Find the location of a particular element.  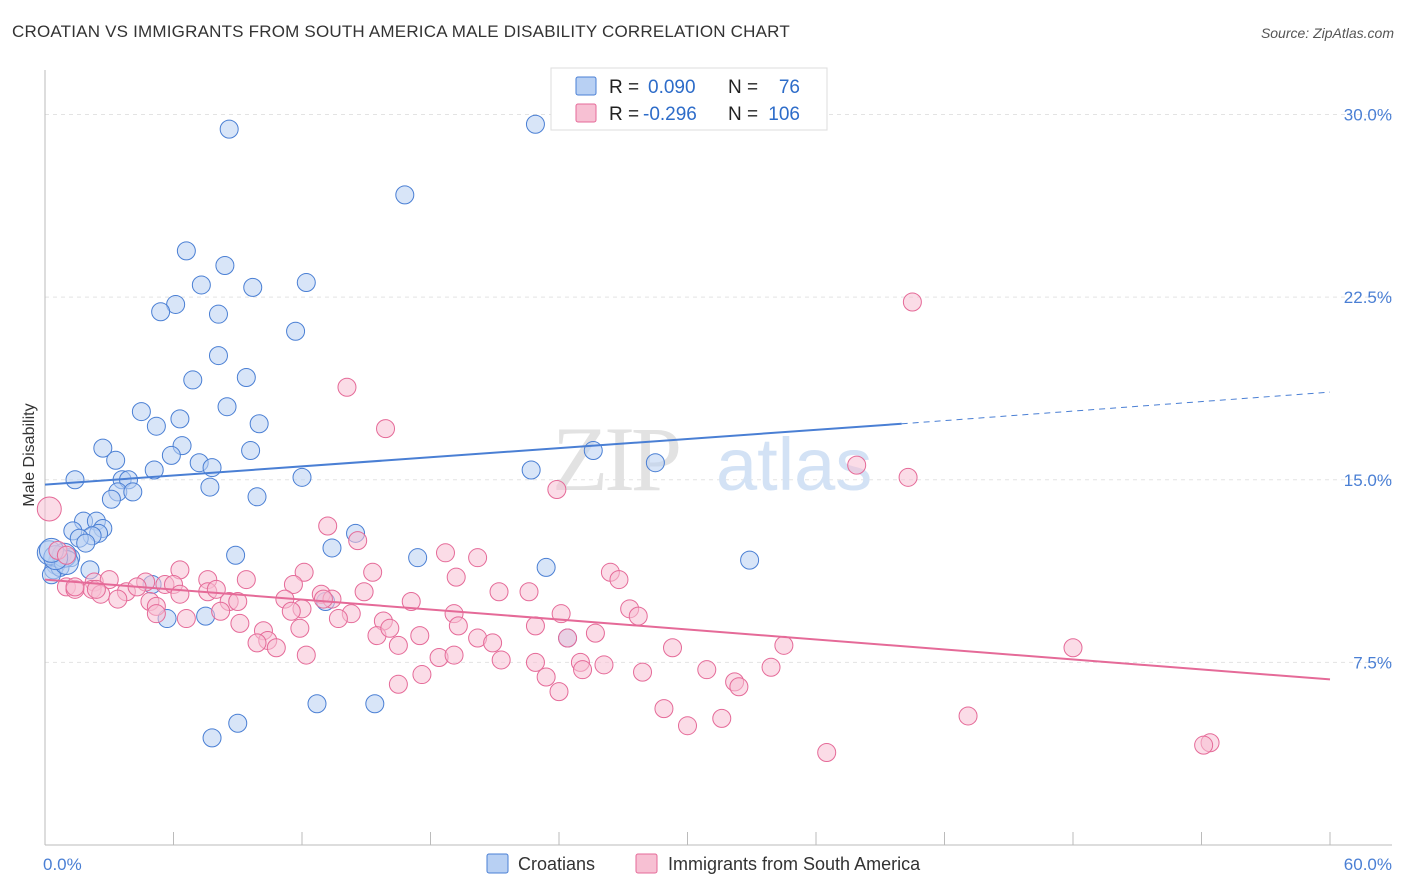

legend-swatch-pink is located at coordinates (586, 113).